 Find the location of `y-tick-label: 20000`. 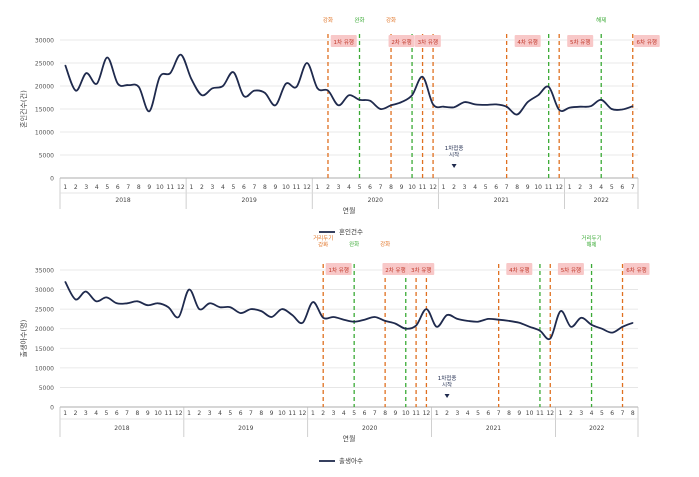

y-tick-label: 20000 is located at coordinates (44, 87).